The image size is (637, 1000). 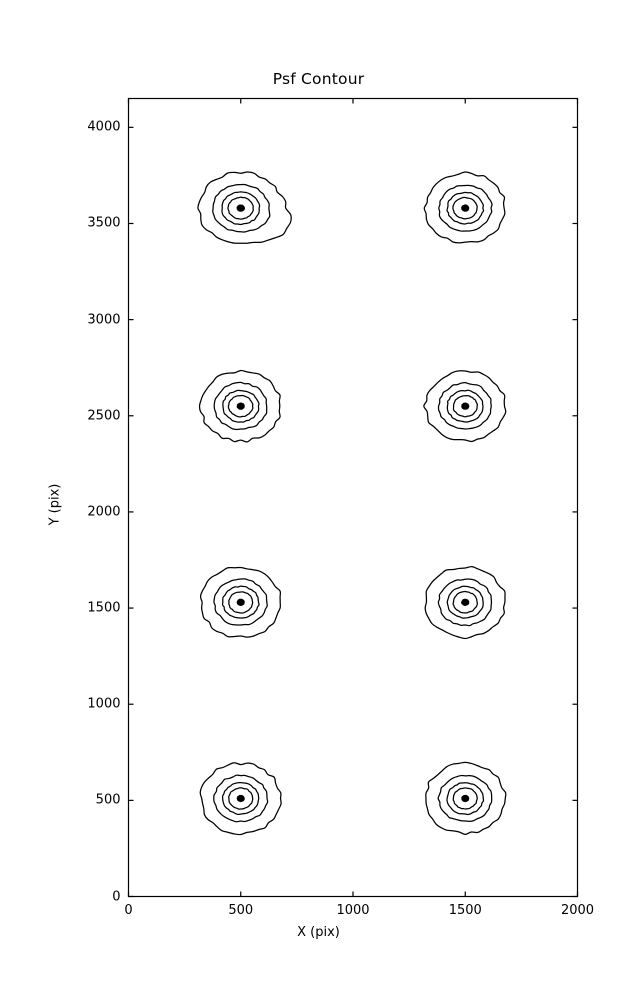 What do you see at coordinates (353, 910) in the screenshot?
I see `x-tick-label: 1000` at bounding box center [353, 910].